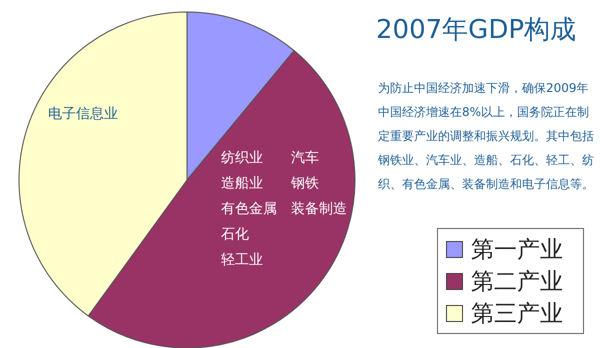  I want to click on text: 造船业, so click(242, 184).